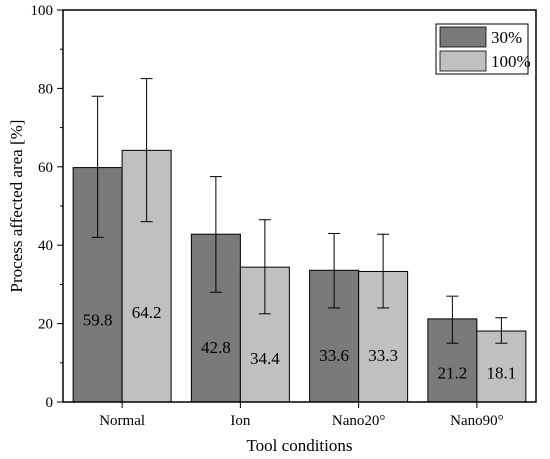 Image resolution: width=550 pixels, height=459 pixels. Describe the element at coordinates (359, 421) in the screenshot. I see `x-tick-label-Nano20°: Nano20°` at that location.